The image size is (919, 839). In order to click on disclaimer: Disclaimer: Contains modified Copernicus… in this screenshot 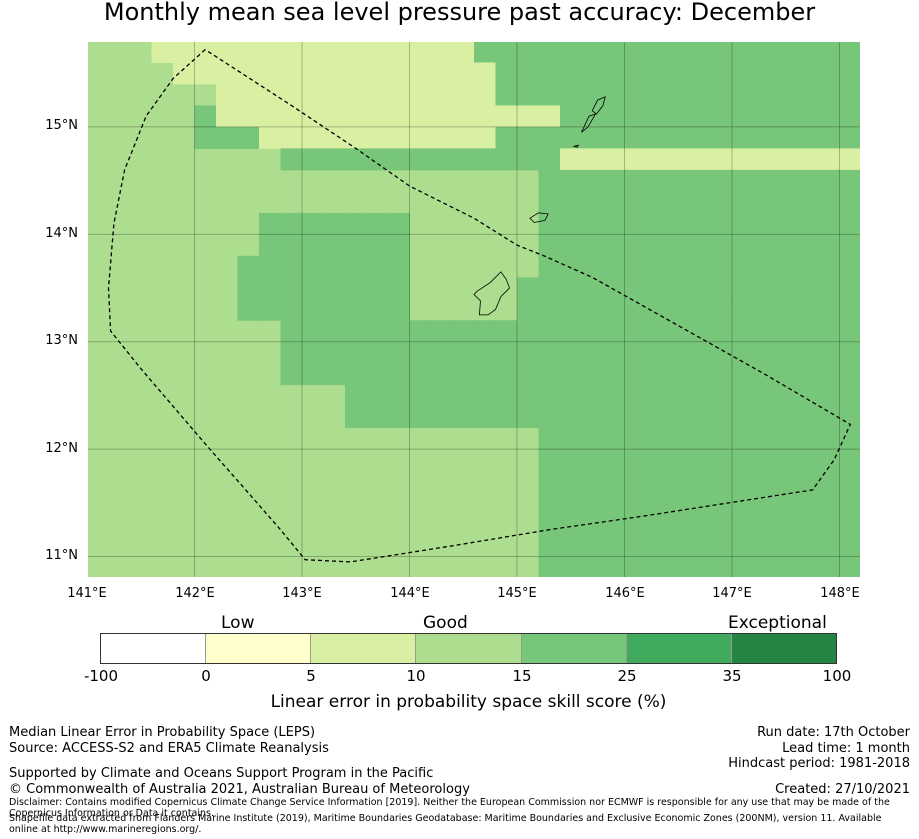, I will do `click(449, 808)`.